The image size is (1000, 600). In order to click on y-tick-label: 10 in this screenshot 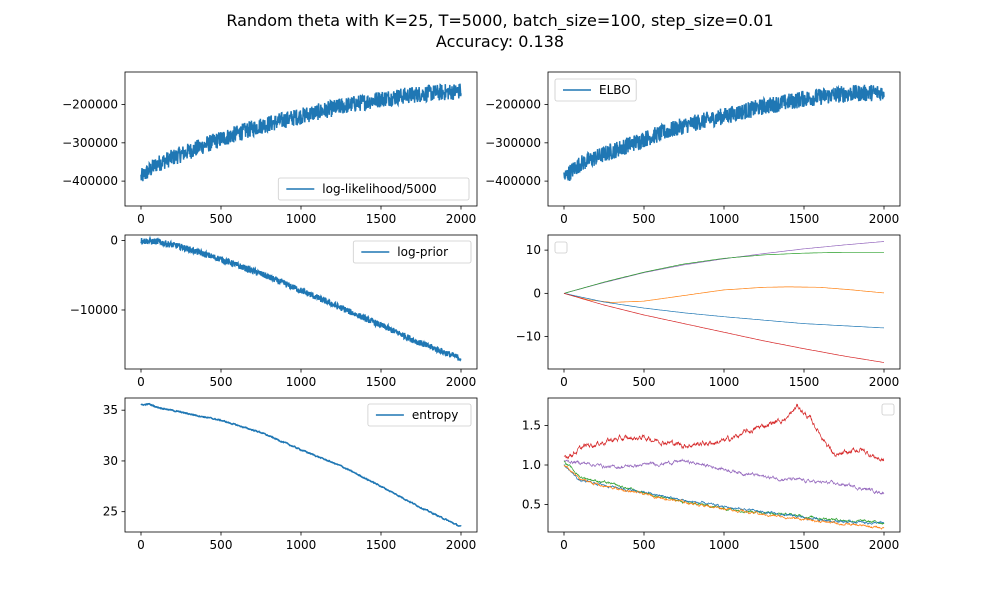, I will do `click(533, 250)`.